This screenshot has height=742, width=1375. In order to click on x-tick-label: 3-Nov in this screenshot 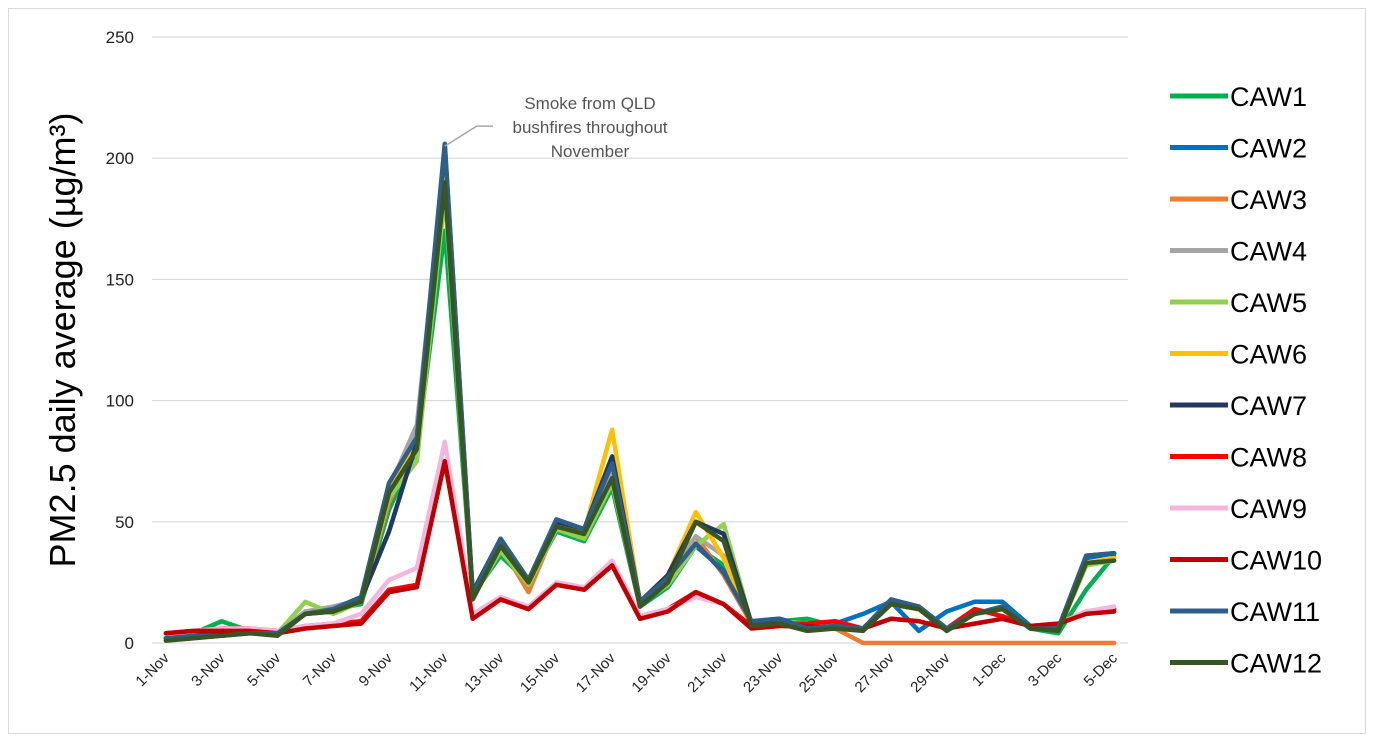, I will do `click(208, 669)`.